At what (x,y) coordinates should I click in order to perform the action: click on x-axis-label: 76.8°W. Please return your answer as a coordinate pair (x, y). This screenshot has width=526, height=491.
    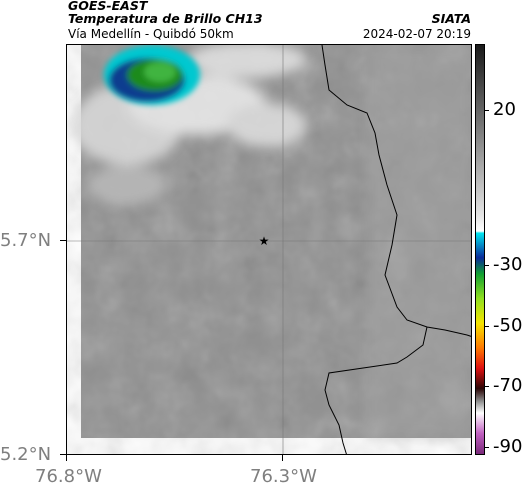
    Looking at the image, I should click on (68, 476).